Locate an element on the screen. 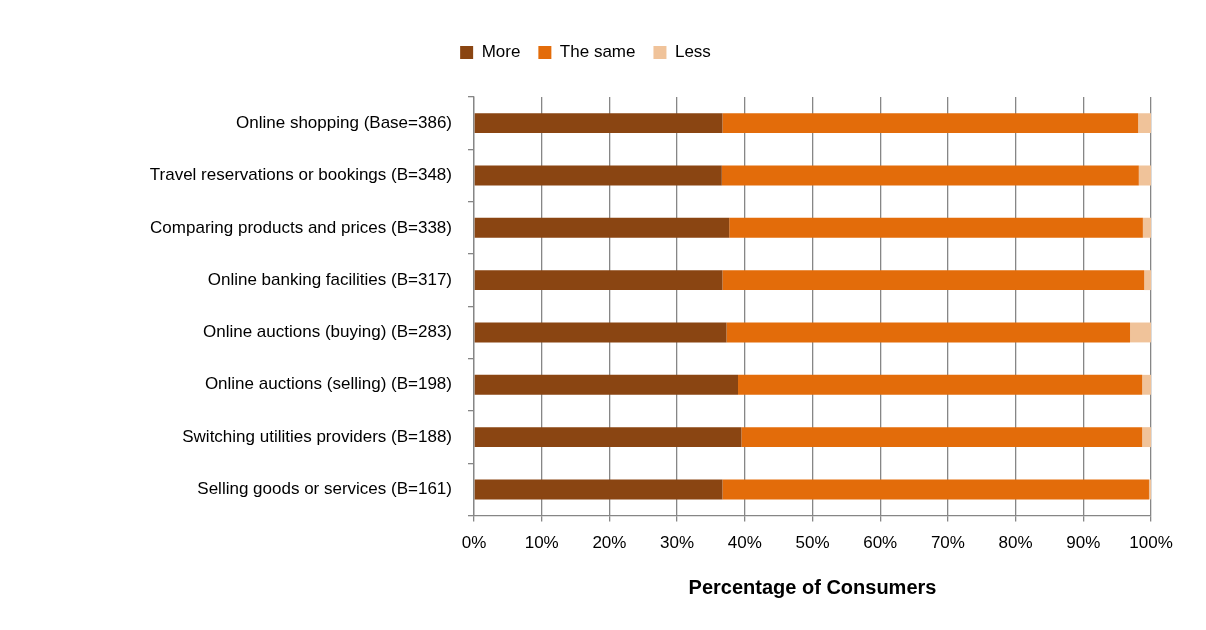  x-tick-label: 60% is located at coordinates (880, 543).